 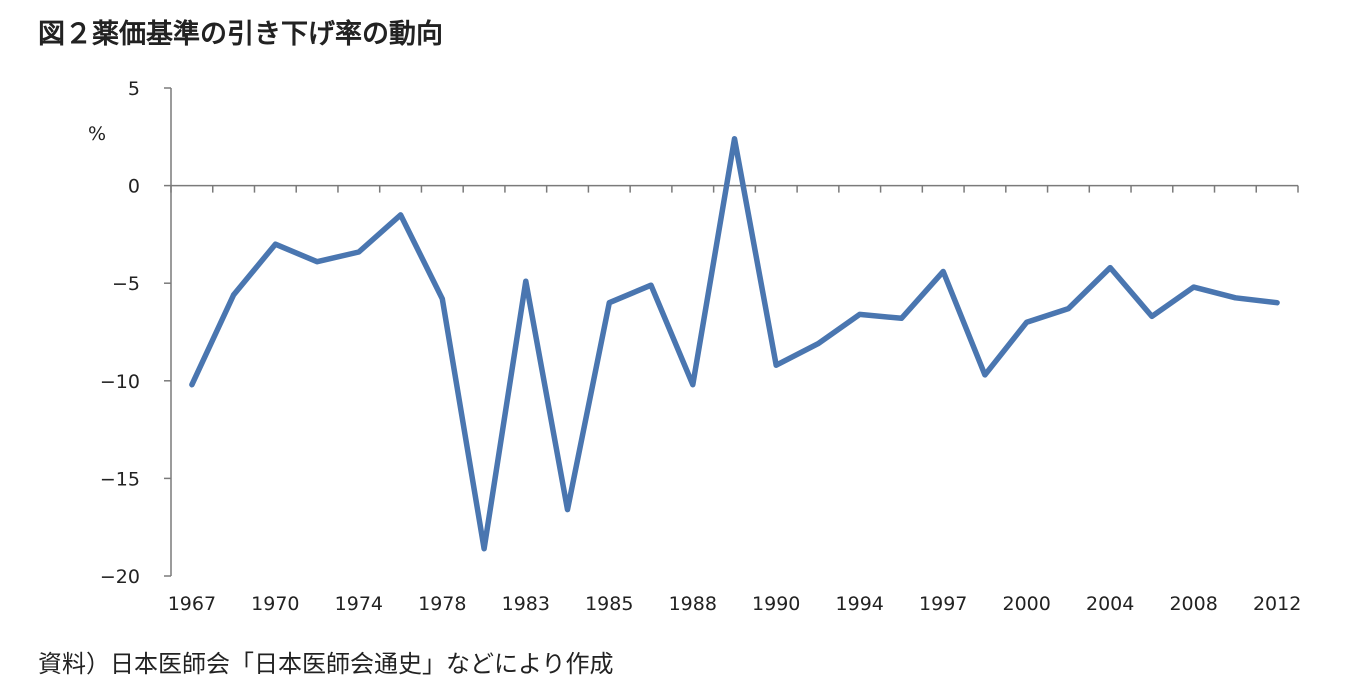 What do you see at coordinates (135, 333) in the screenshot?
I see `y-axis-ticks: 5 0 −5 −10 −15 −20` at bounding box center [135, 333].